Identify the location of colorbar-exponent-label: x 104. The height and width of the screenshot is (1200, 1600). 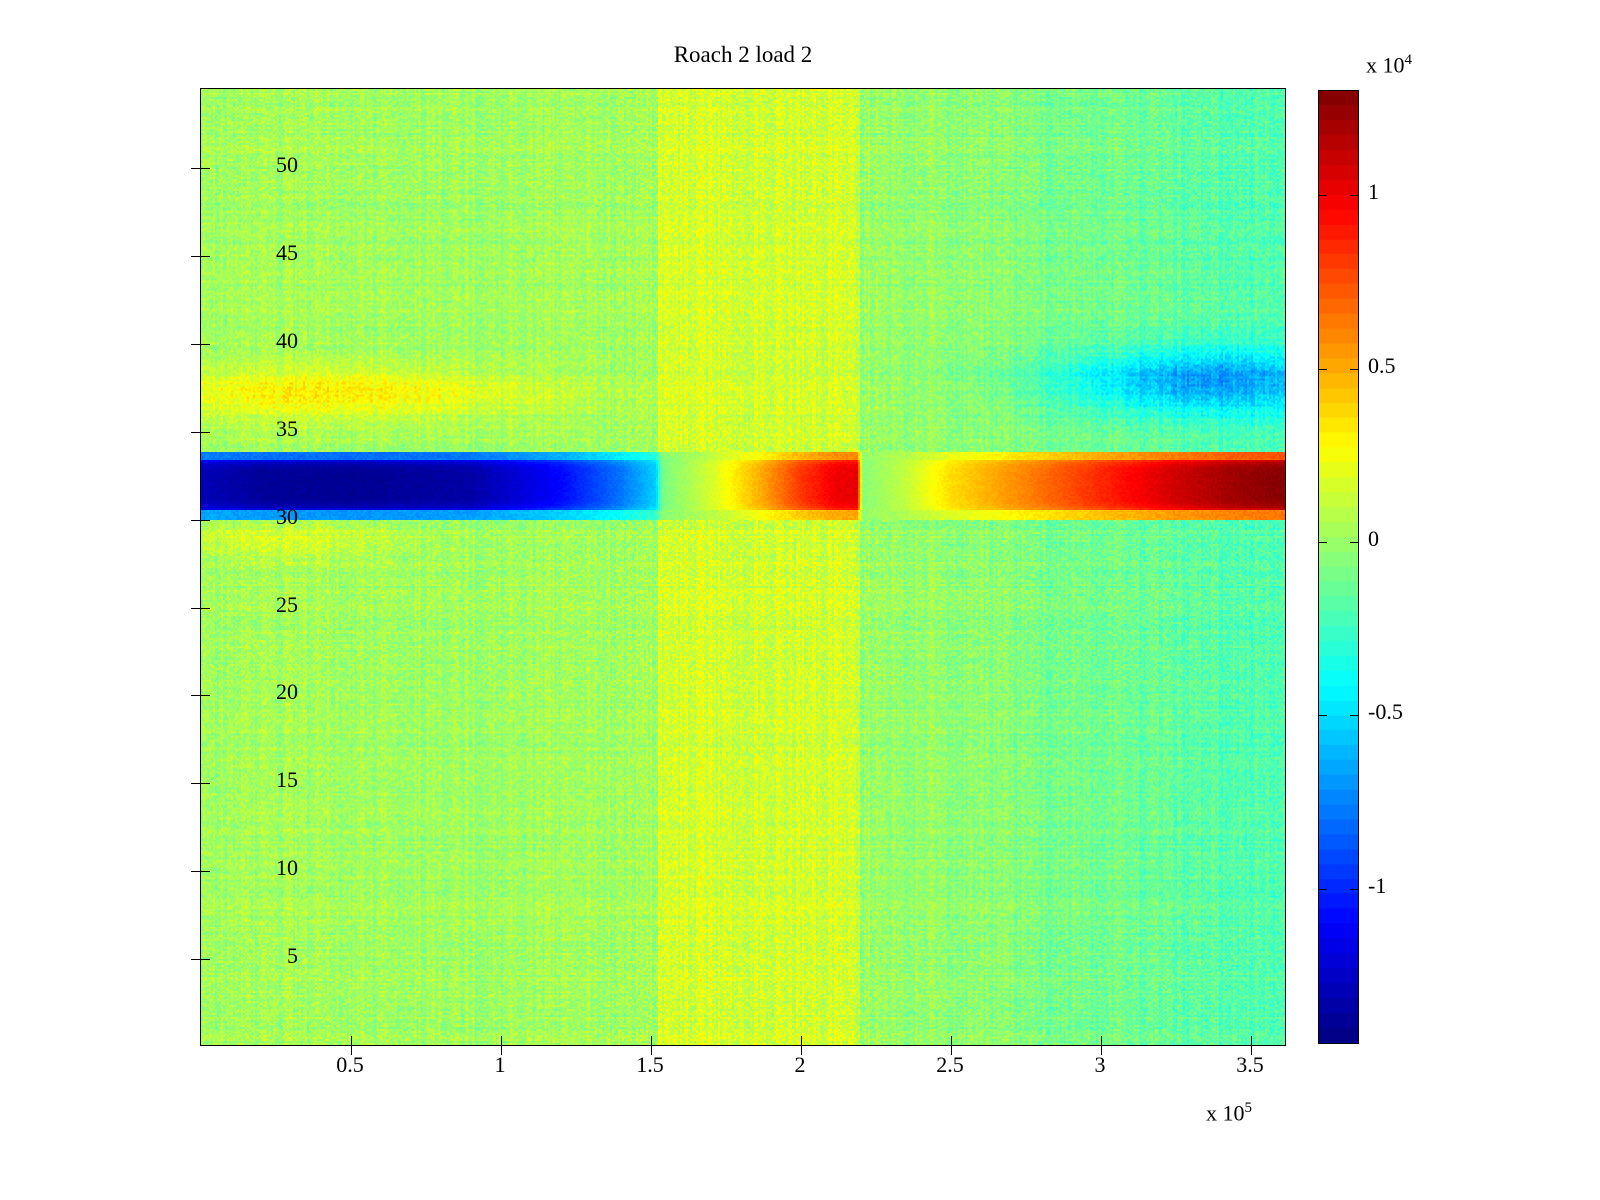
(1389, 65).